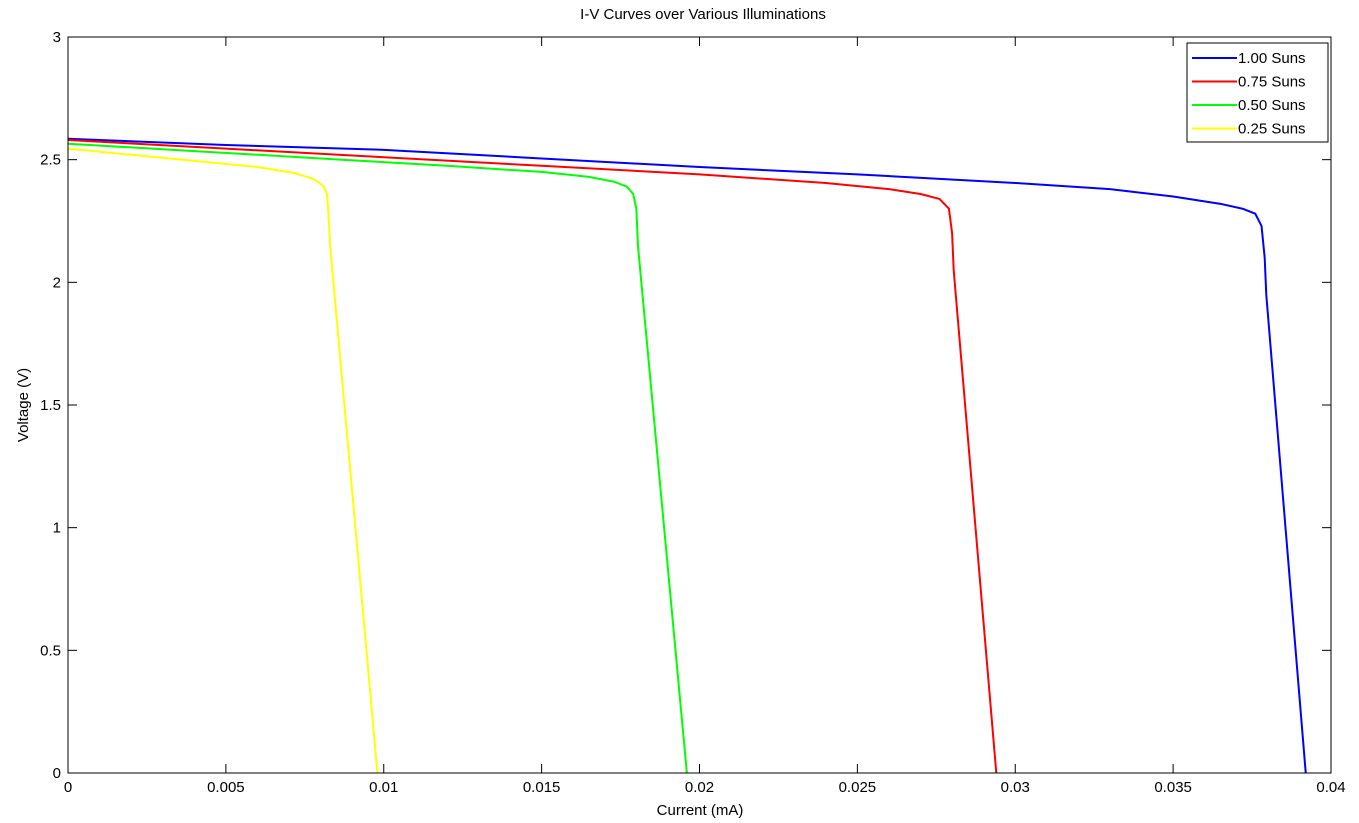  I want to click on legend-box, so click(1257, 92).